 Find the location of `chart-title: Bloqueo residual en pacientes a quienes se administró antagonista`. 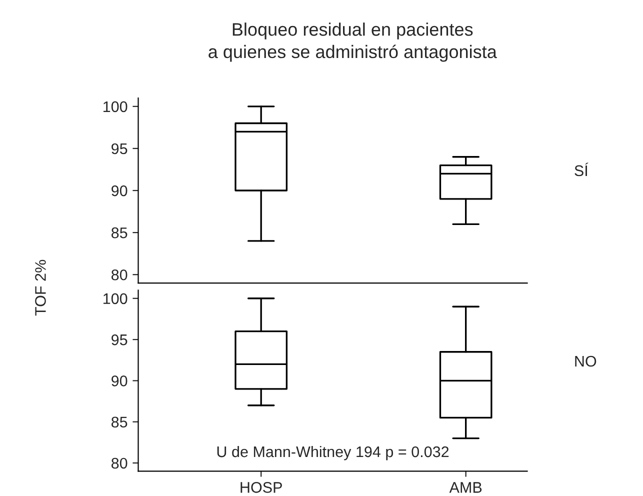

chart-title: Bloqueo residual en pacientes a quienes se administró antagonista is located at coordinates (352, 42).